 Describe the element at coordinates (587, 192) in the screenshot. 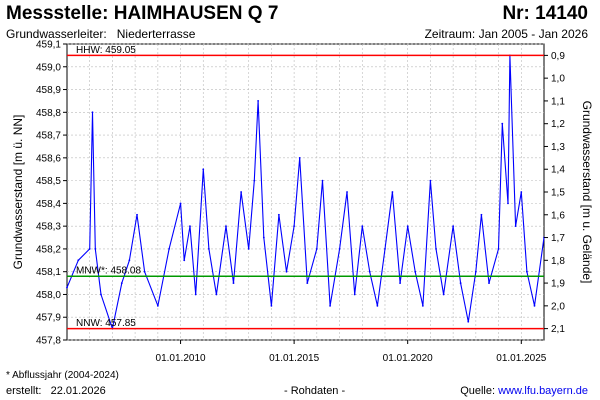

I see `y-axis-label-right: Grundwasserstand [m u. Gelände]` at that location.